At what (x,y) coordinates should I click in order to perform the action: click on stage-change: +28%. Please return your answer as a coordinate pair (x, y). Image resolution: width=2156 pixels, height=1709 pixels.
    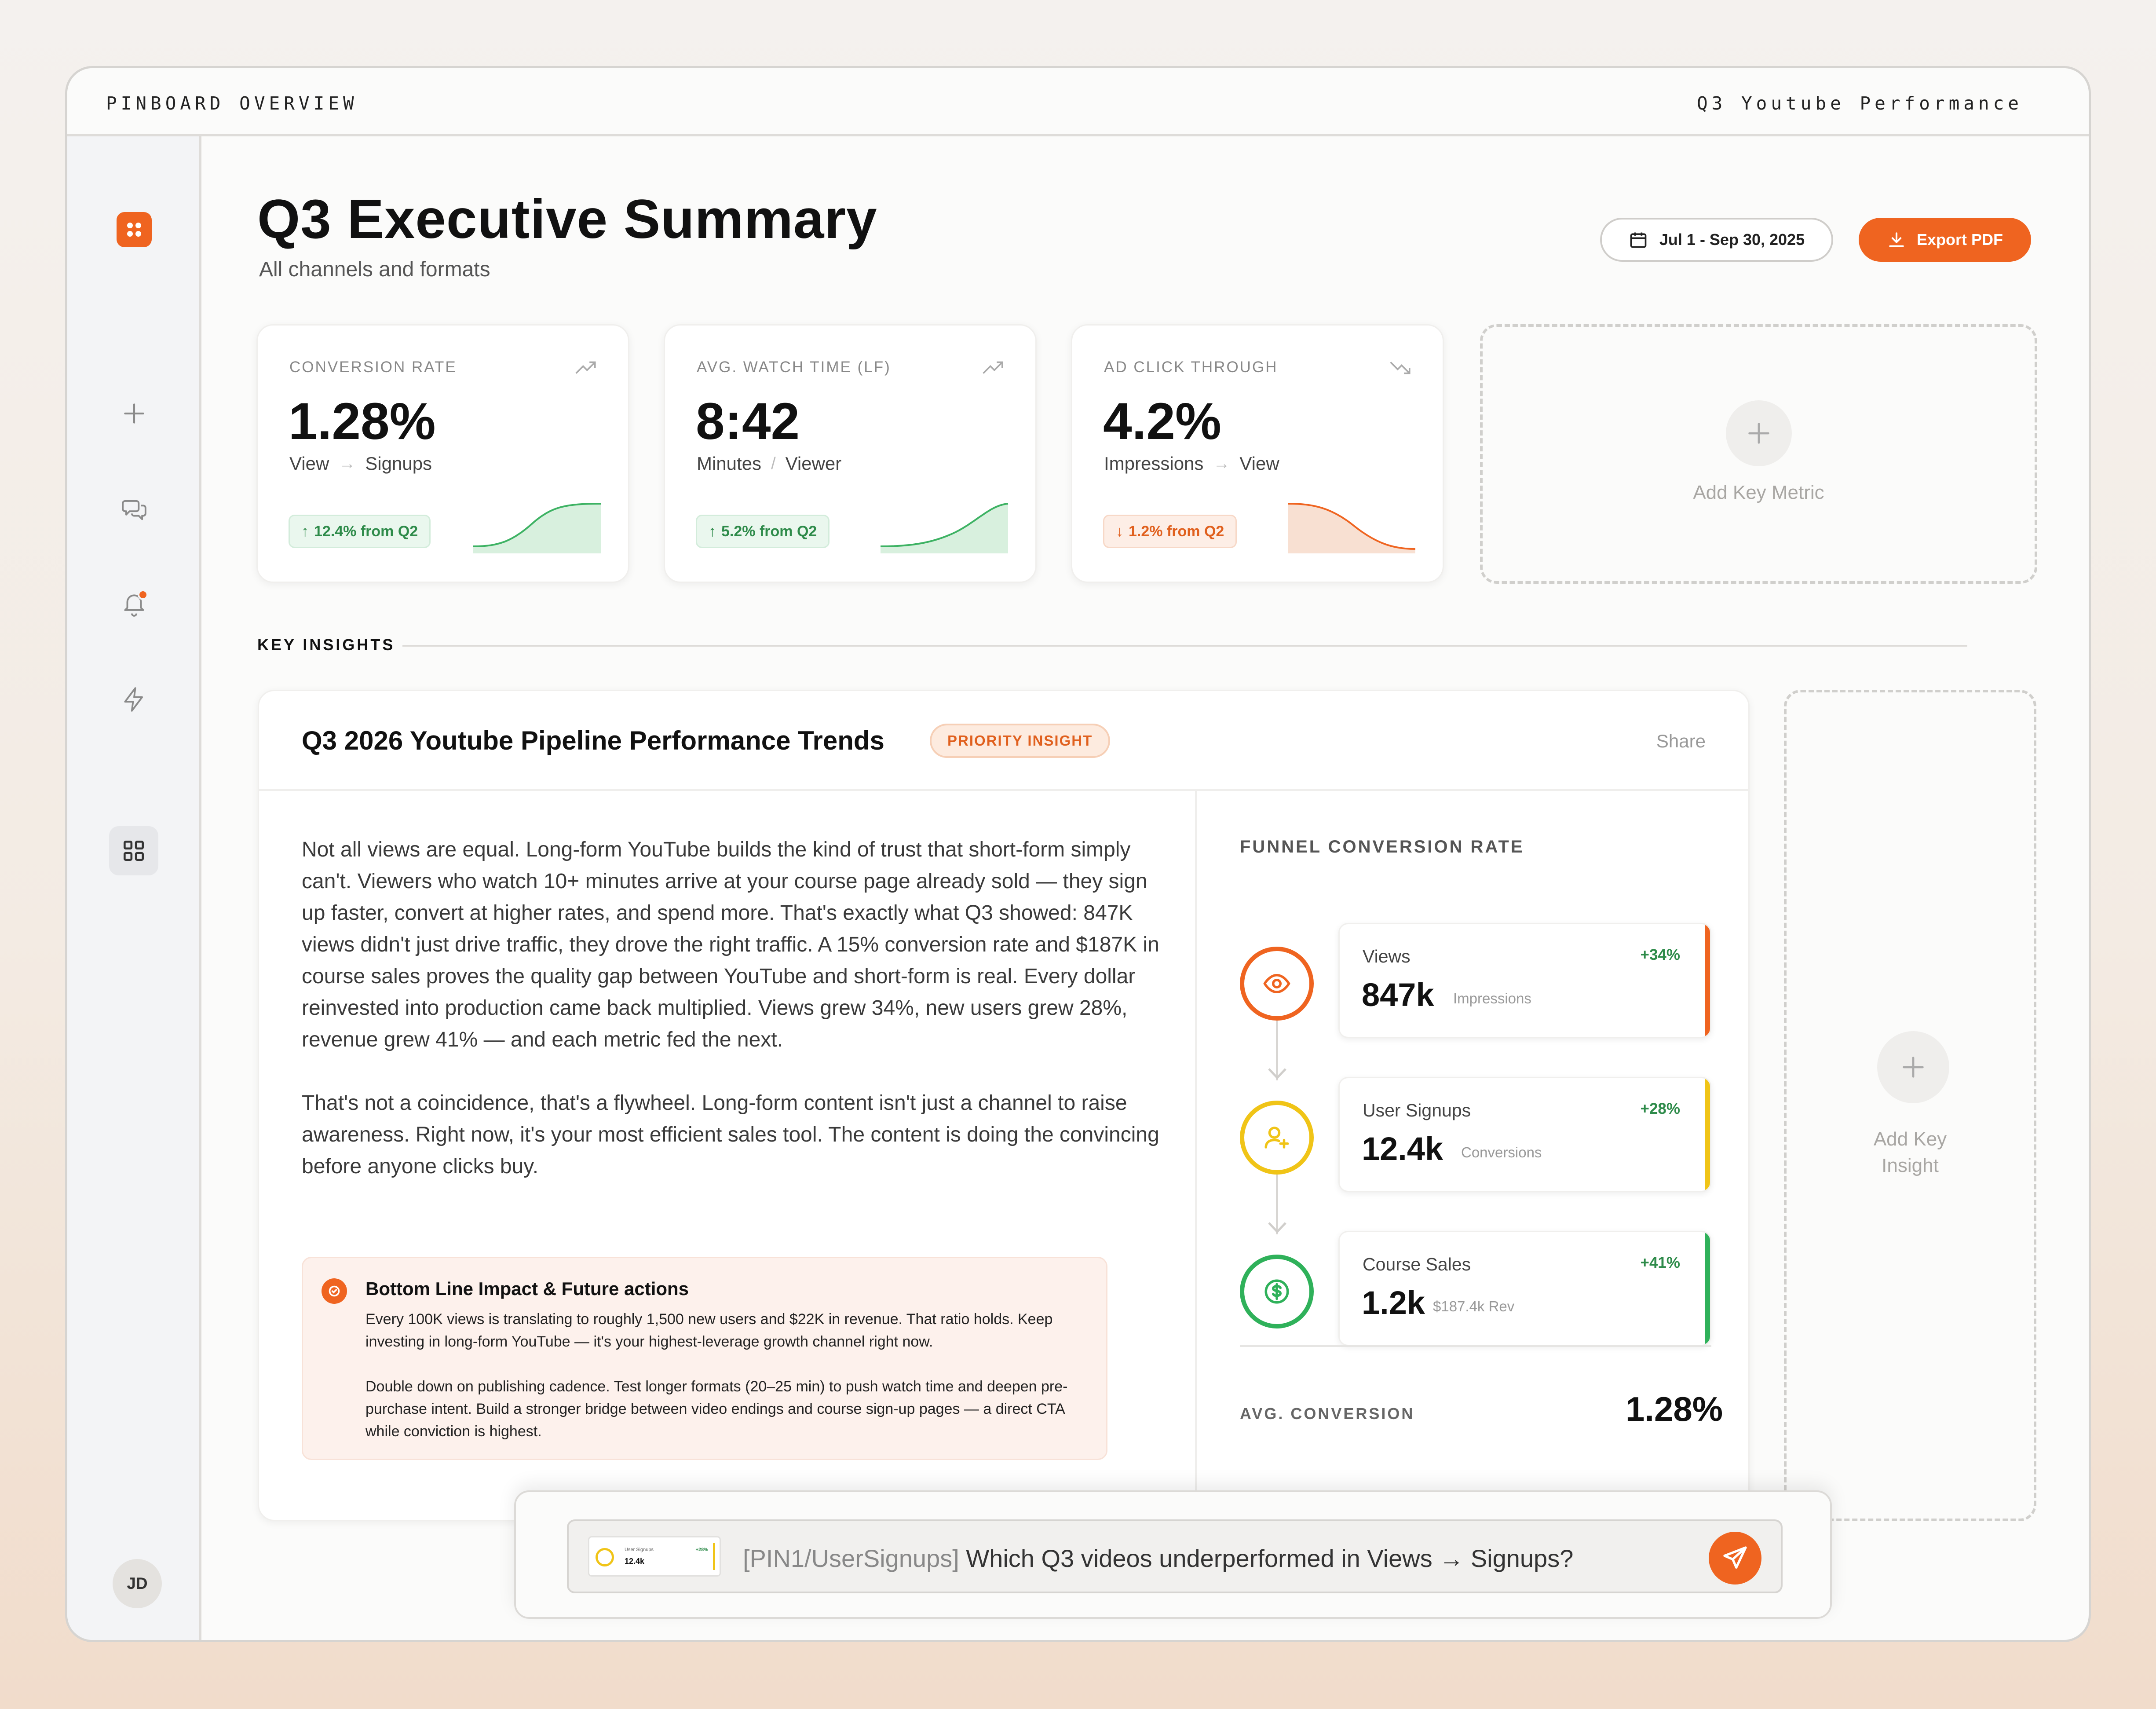
    Looking at the image, I should click on (1660, 1108).